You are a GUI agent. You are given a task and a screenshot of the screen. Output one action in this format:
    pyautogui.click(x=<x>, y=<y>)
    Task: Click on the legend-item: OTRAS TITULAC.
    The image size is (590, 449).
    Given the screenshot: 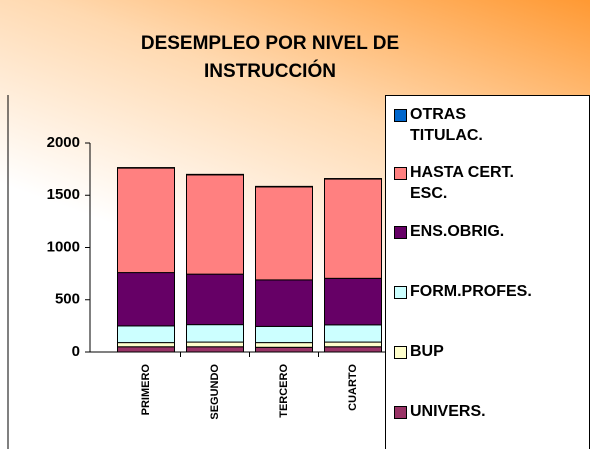 What is the action you would take?
    pyautogui.click(x=492, y=125)
    